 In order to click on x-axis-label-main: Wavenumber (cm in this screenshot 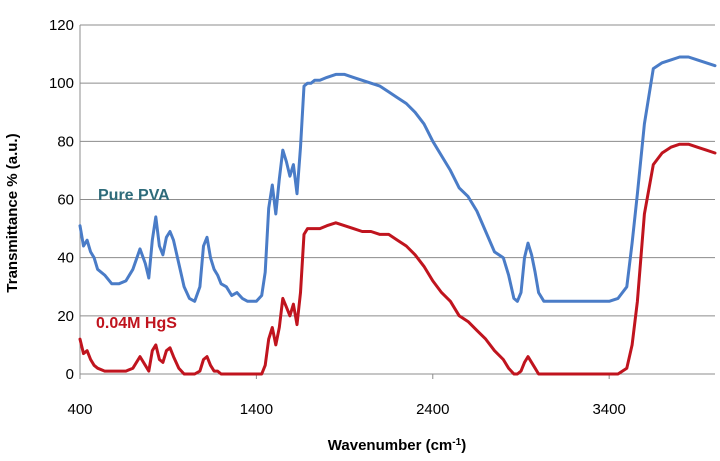, I will do `click(390, 445)`.